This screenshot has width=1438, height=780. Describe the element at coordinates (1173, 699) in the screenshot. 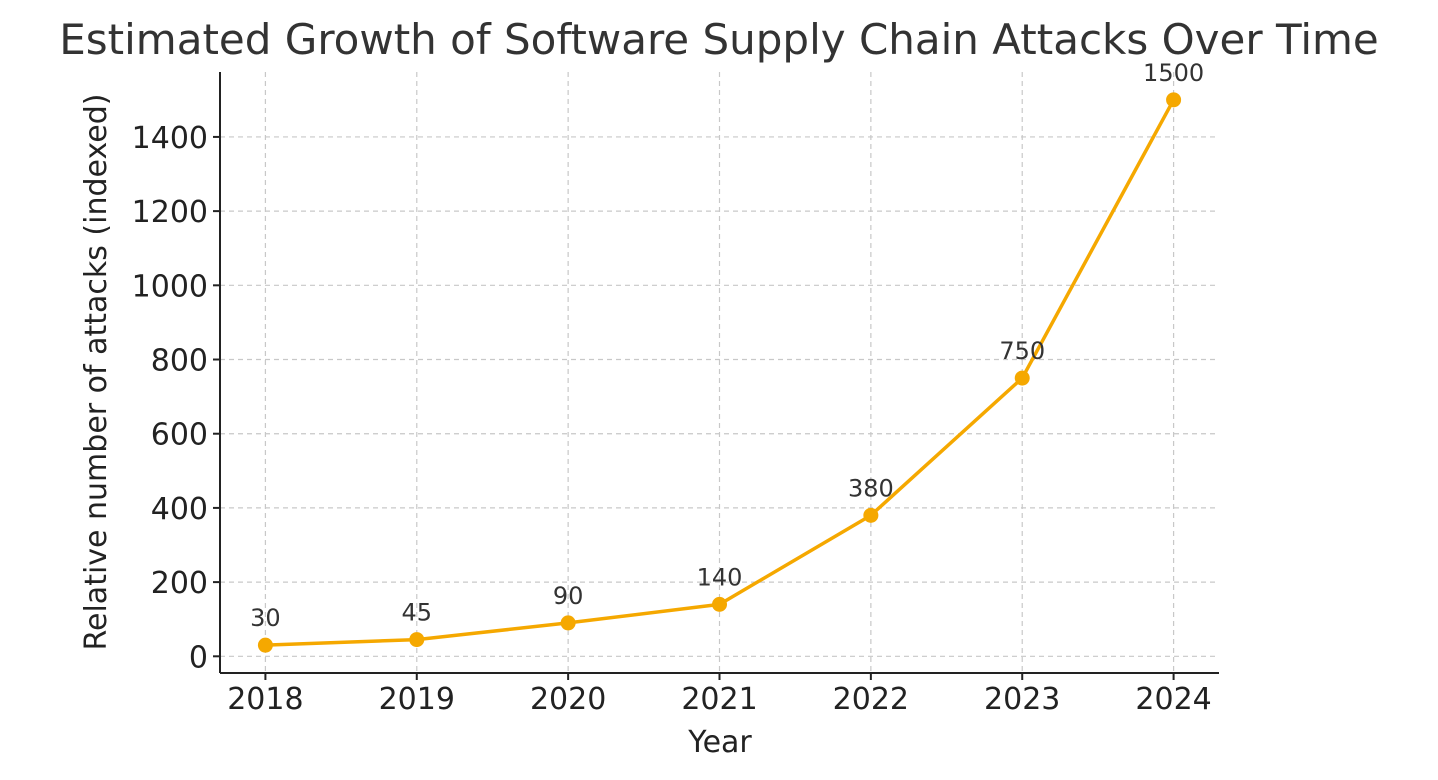

I see `x-tick-label: 2024` at that location.